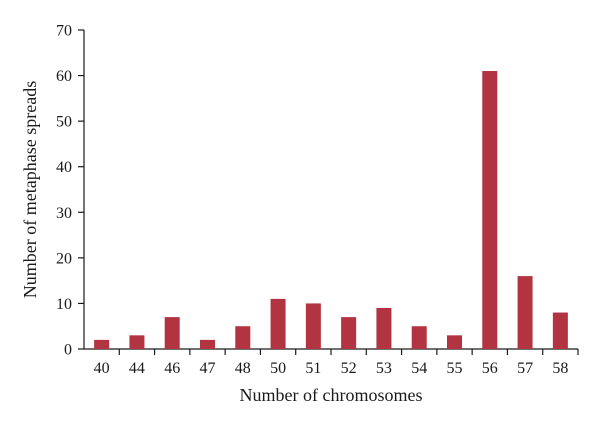 The height and width of the screenshot is (430, 600). I want to click on x-tick-label: 52, so click(349, 368).